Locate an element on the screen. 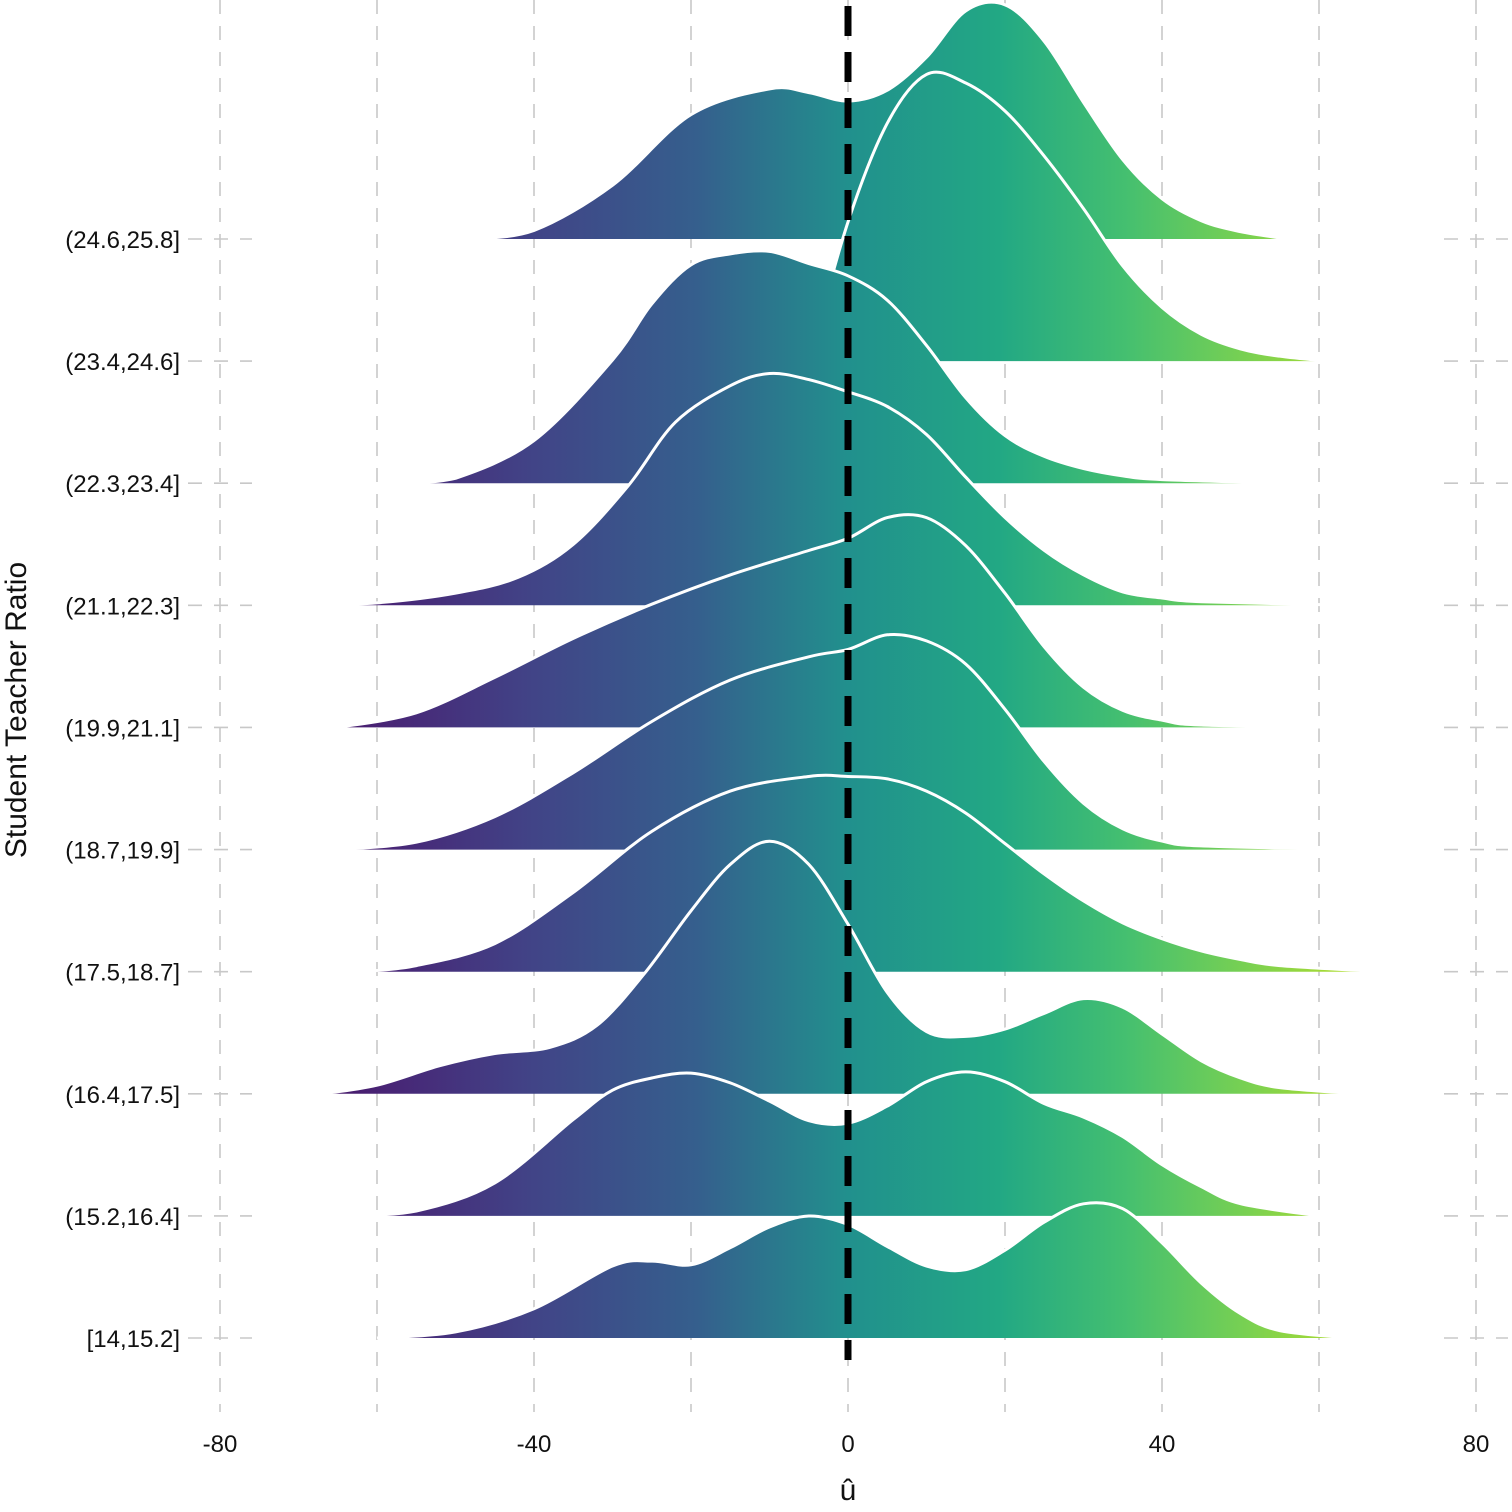 The height and width of the screenshot is (1512, 1512). y-tick-label: (16.4,17.5] is located at coordinates (122, 1095).